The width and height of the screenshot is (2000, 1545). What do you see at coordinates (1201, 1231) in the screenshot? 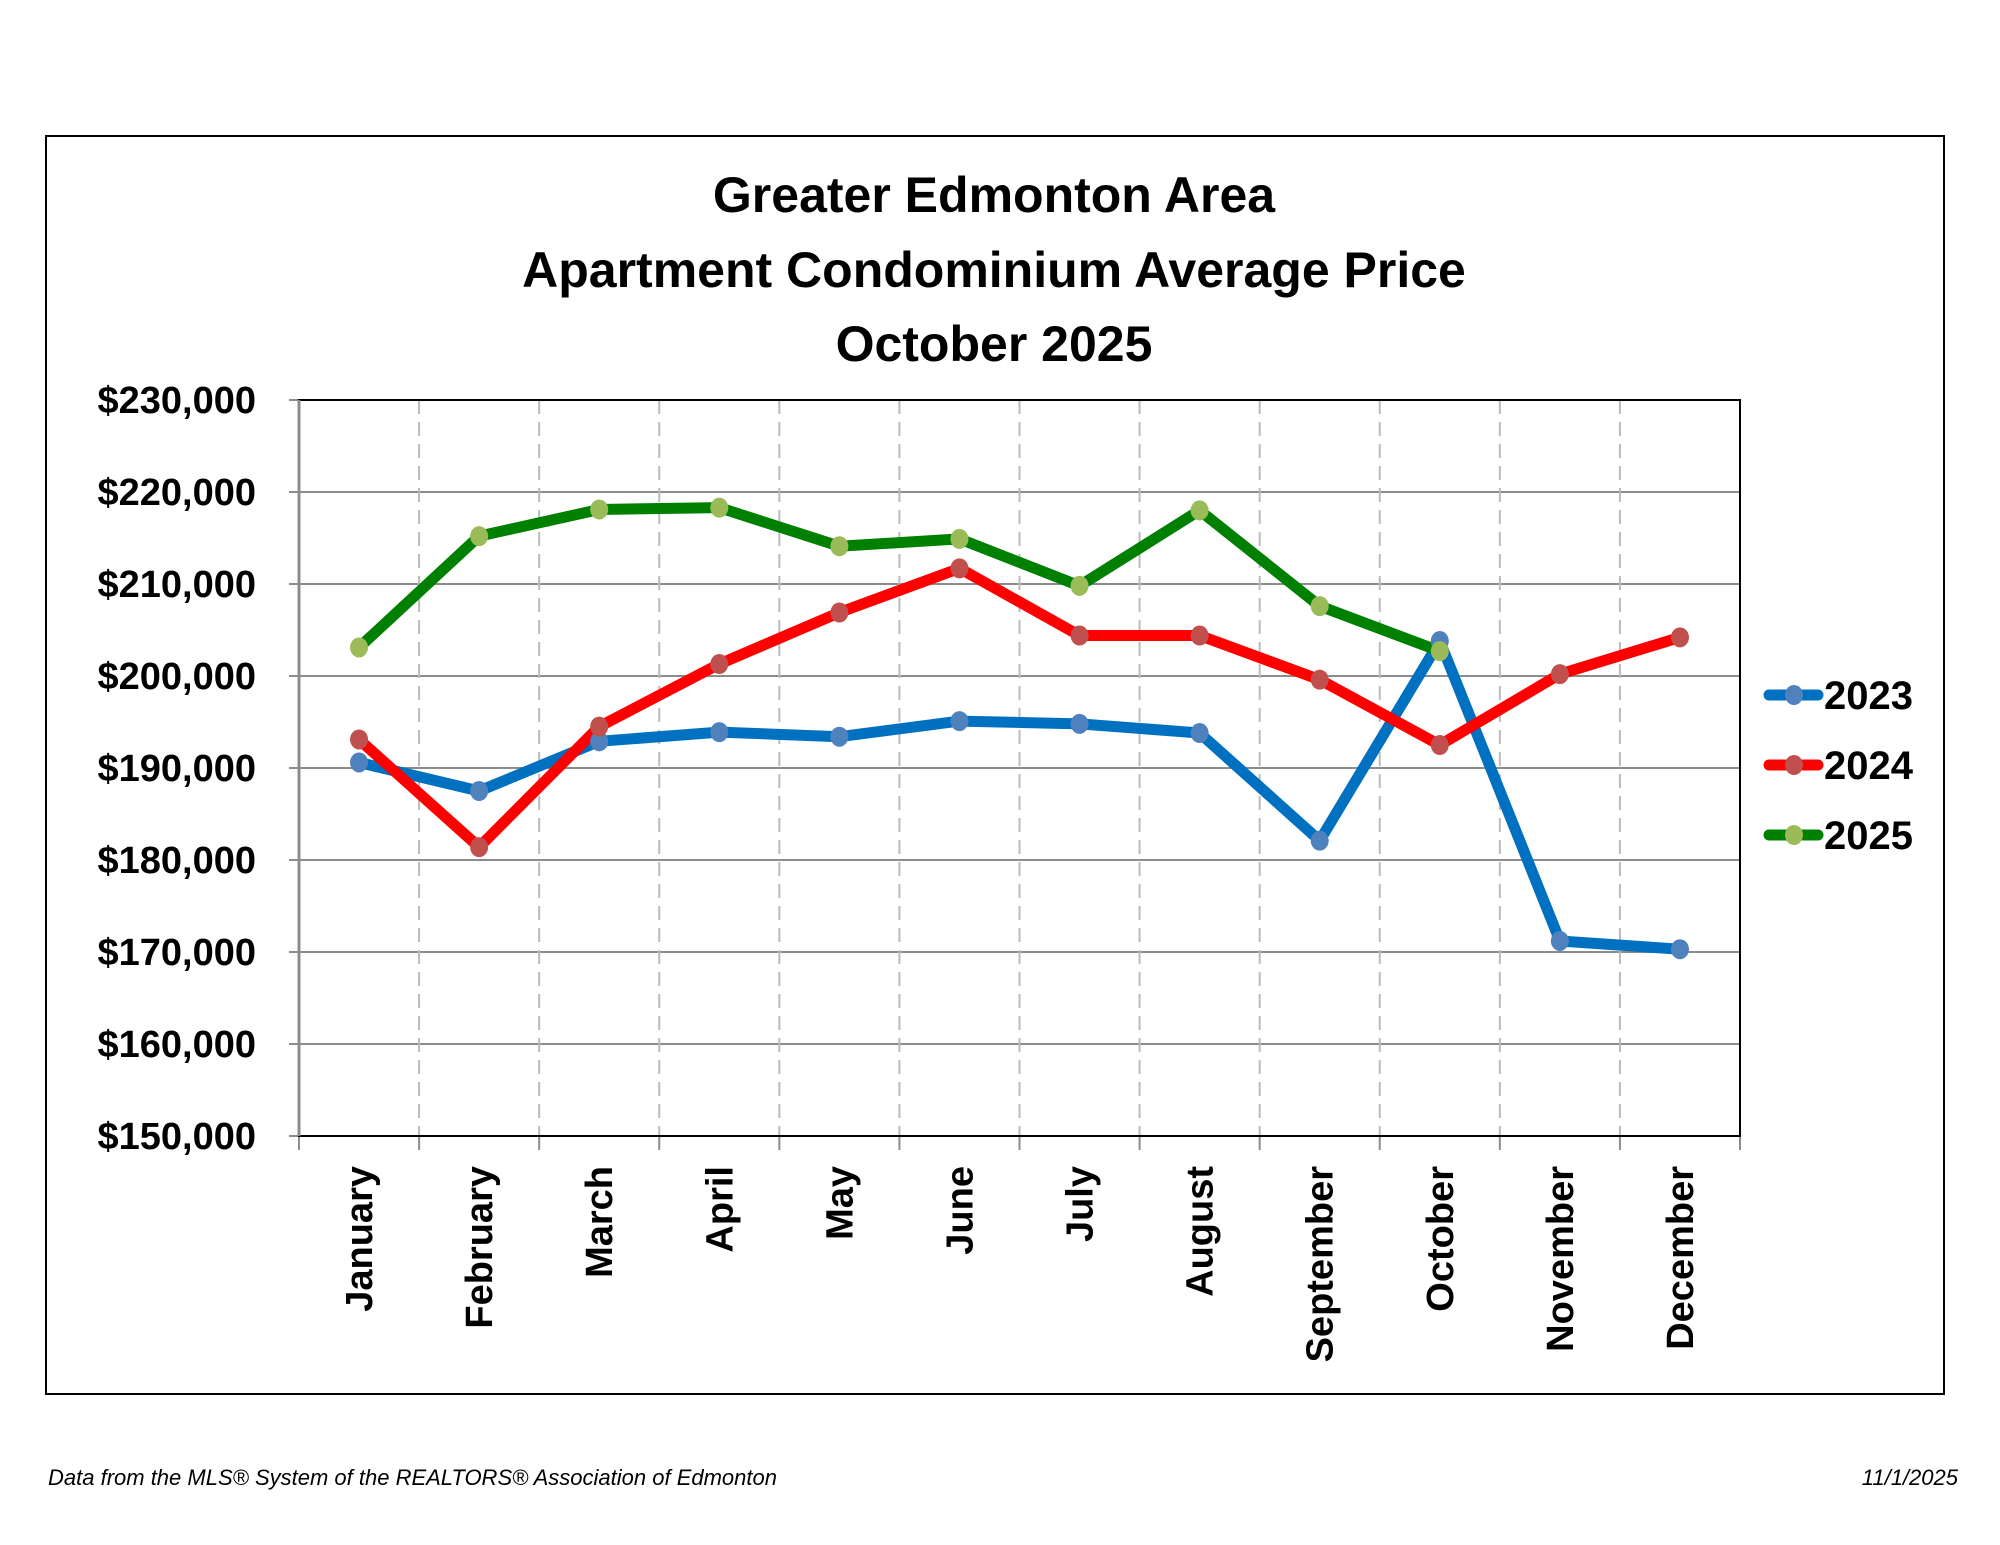
I see `x-tick-label: August` at bounding box center [1201, 1231].